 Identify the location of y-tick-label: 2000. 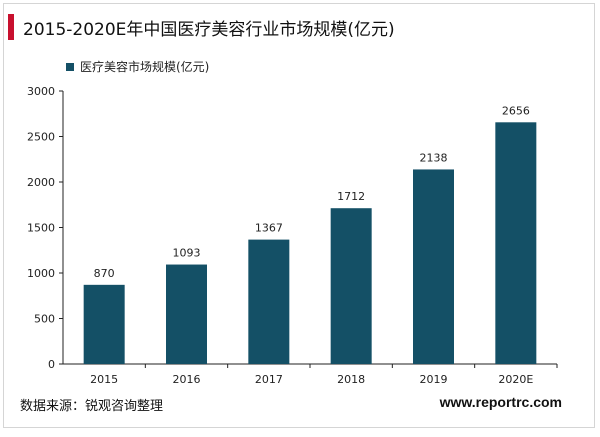
(41, 182).